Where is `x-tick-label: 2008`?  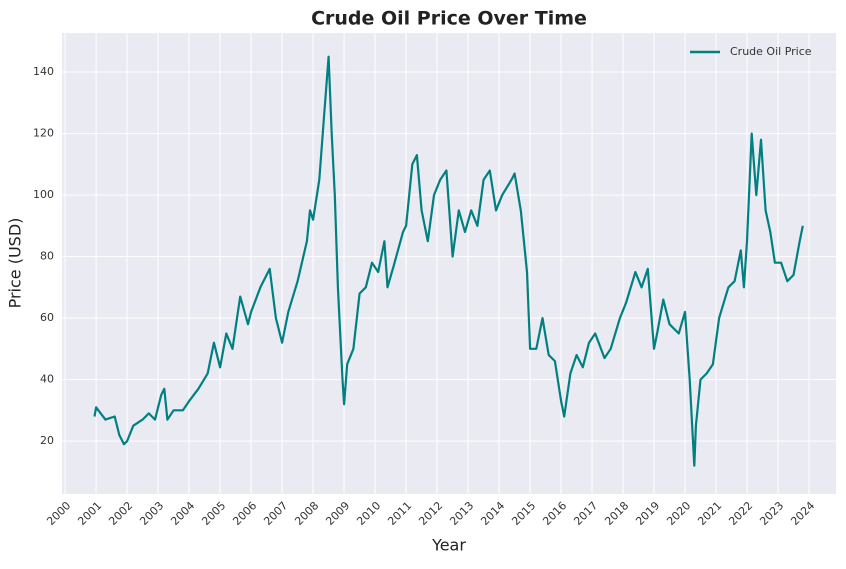
x-tick-label: 2008 is located at coordinates (306, 513).